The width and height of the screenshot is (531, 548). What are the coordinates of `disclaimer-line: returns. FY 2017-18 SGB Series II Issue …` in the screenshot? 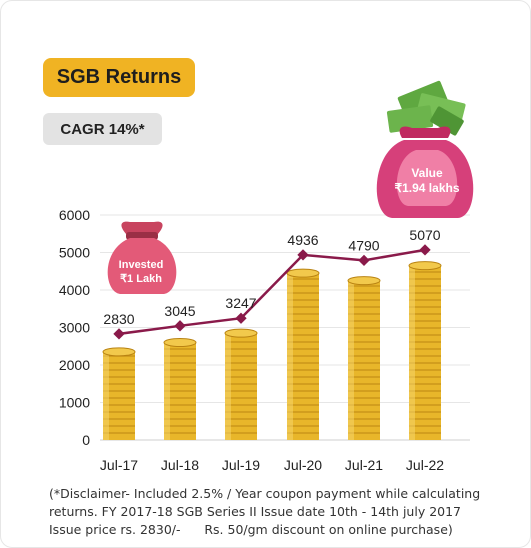 It's located at (255, 511).